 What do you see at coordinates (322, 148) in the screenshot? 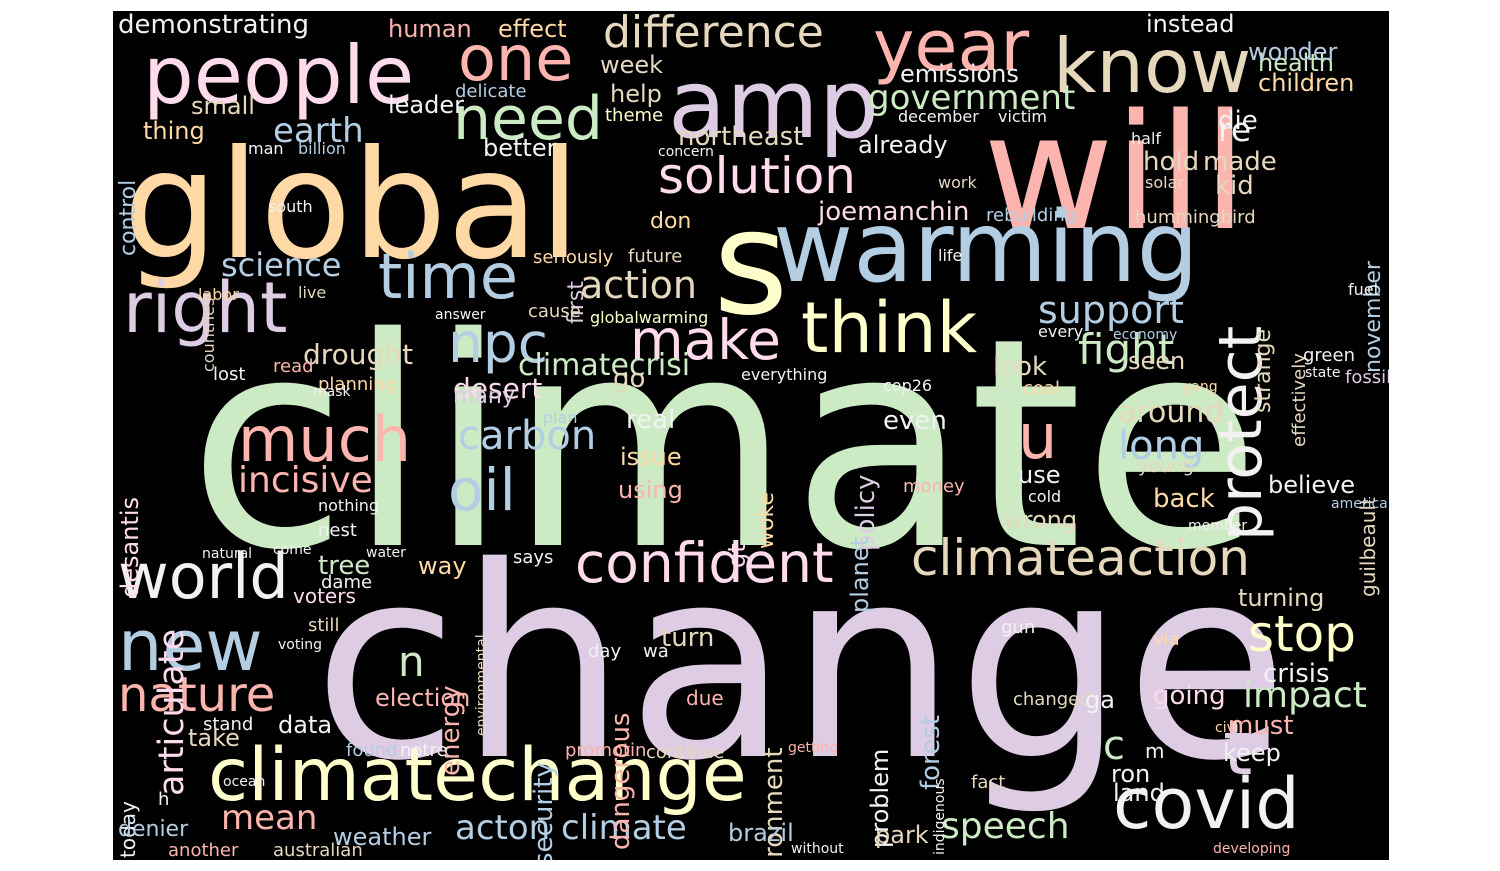
I see `cloud-word: billion` at bounding box center [322, 148].